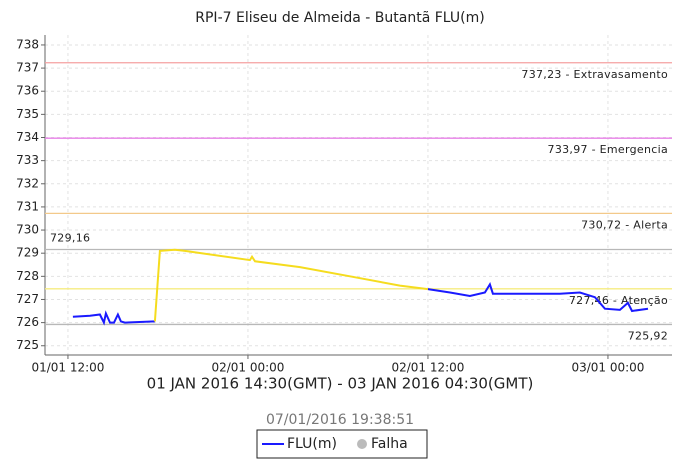 This screenshot has height=461, width=673. I want to click on legend-label: FLU(m), so click(312, 444).